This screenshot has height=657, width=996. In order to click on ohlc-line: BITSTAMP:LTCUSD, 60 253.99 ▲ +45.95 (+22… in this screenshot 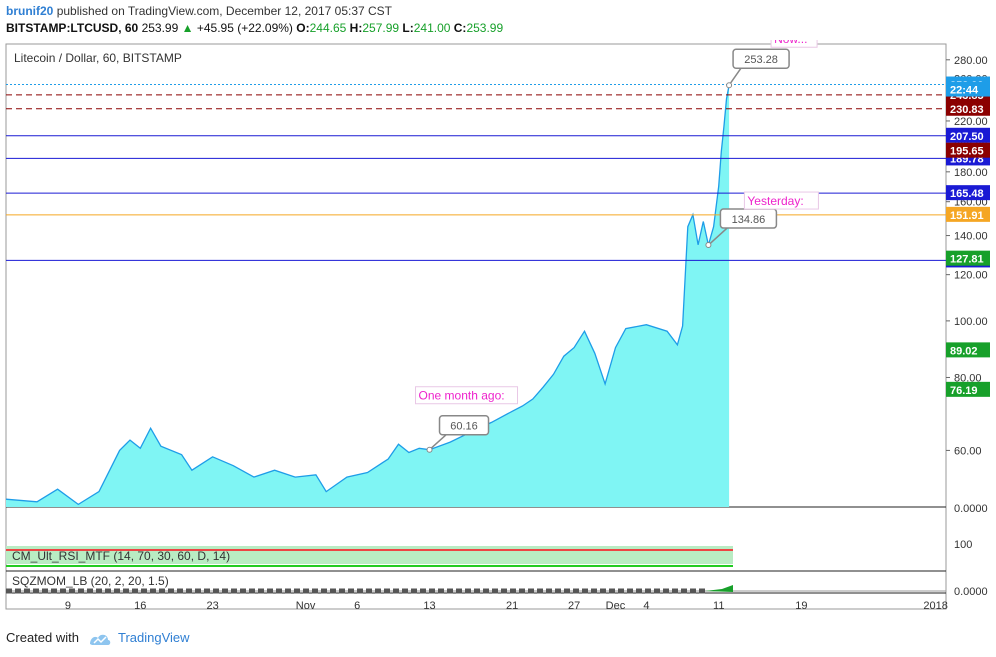, I will do `click(254, 28)`.